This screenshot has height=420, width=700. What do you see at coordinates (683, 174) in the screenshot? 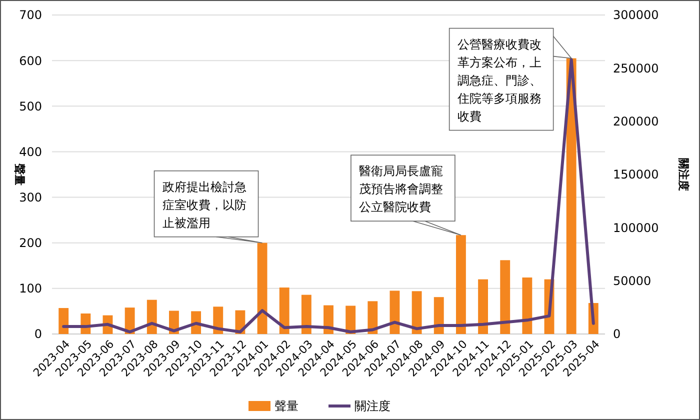
I see `y2-axis-title: 關注度` at bounding box center [683, 174].